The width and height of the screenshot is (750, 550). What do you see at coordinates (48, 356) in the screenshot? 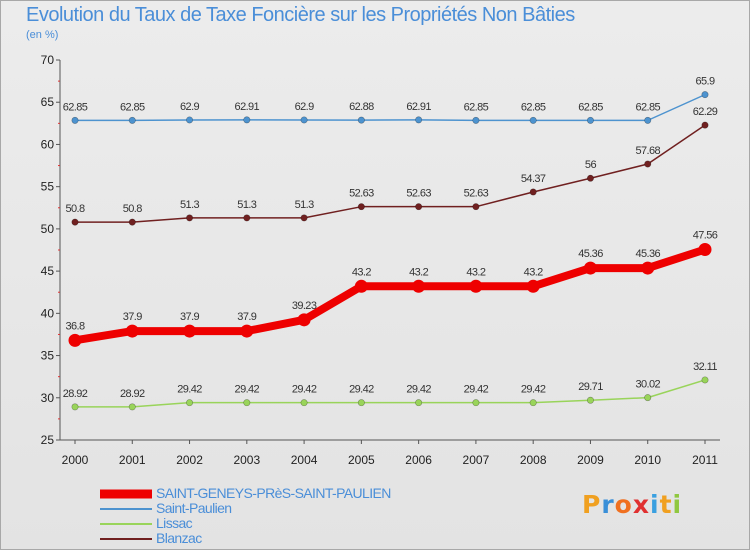
I see `y-tick-label: 35` at bounding box center [48, 356].